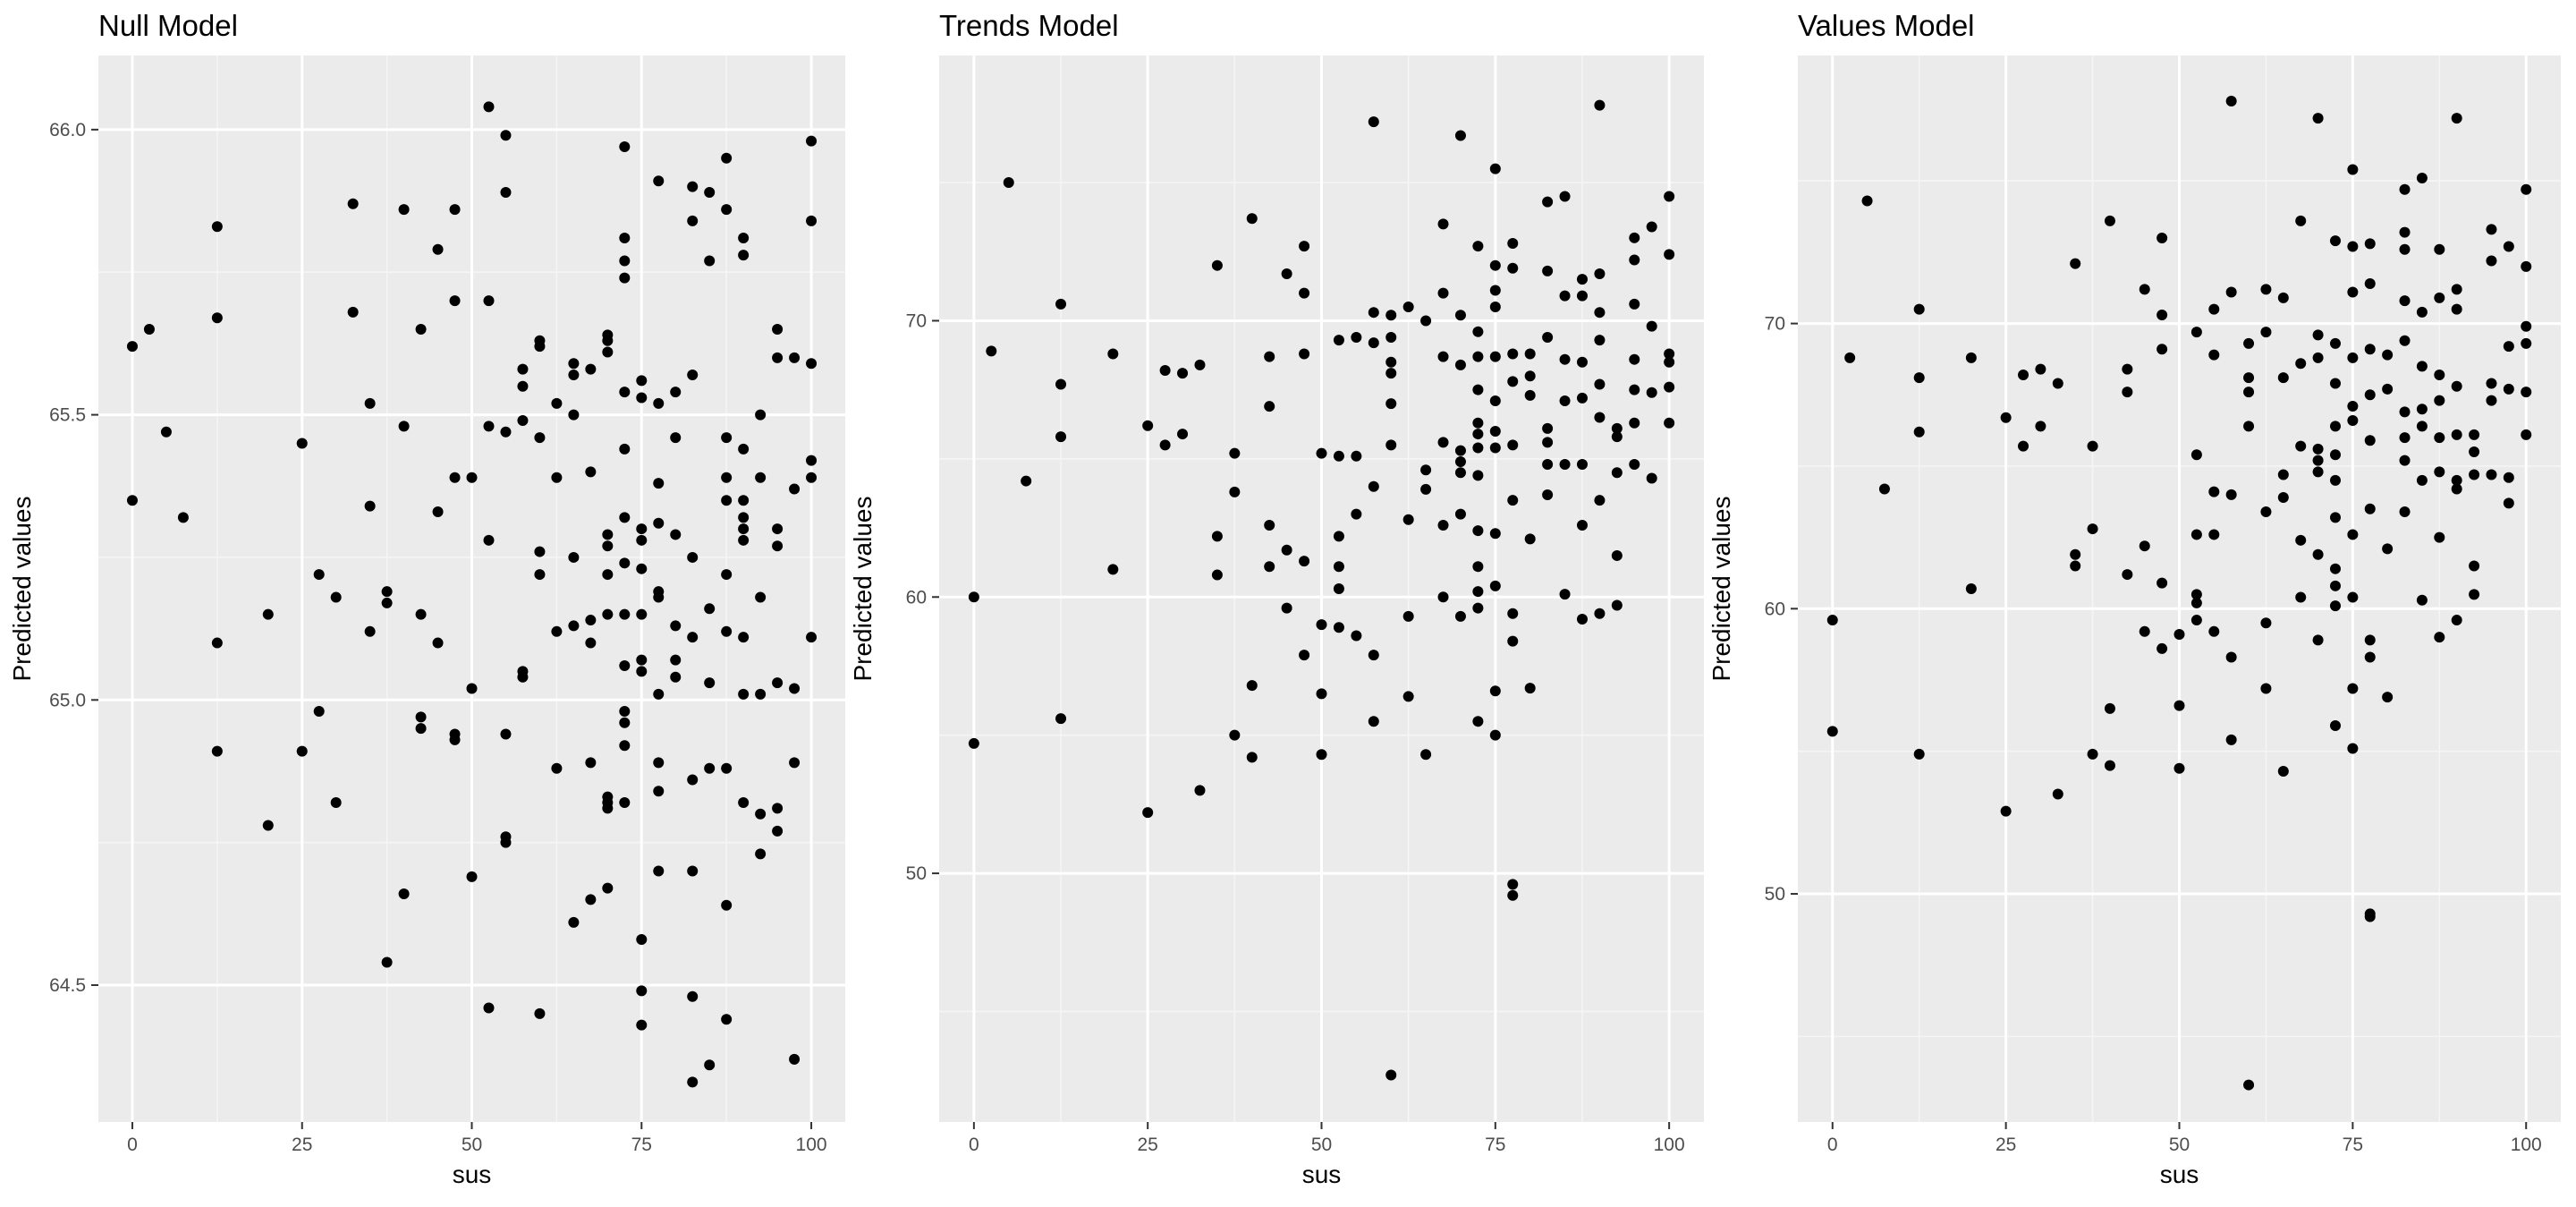  What do you see at coordinates (2179, 1174) in the screenshot?
I see `x-axis-label: sus` at bounding box center [2179, 1174].